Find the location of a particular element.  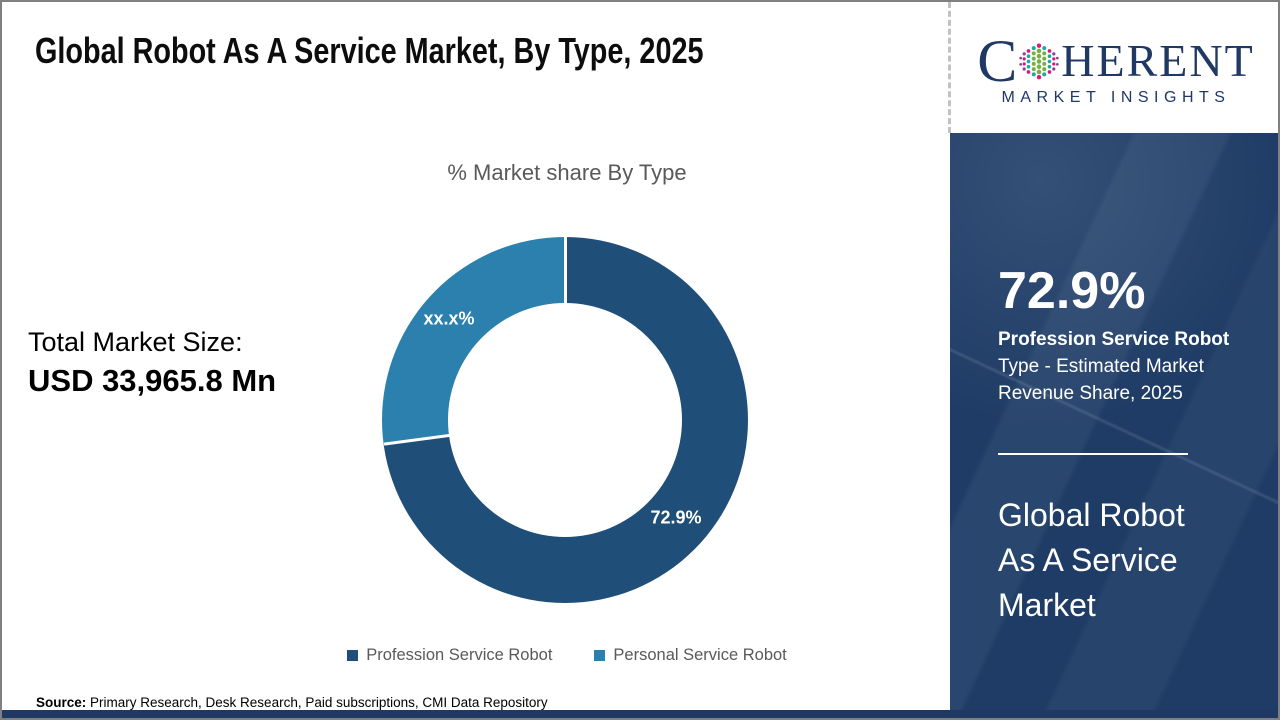

chart-title: % Market share By Type is located at coordinates (567, 172).